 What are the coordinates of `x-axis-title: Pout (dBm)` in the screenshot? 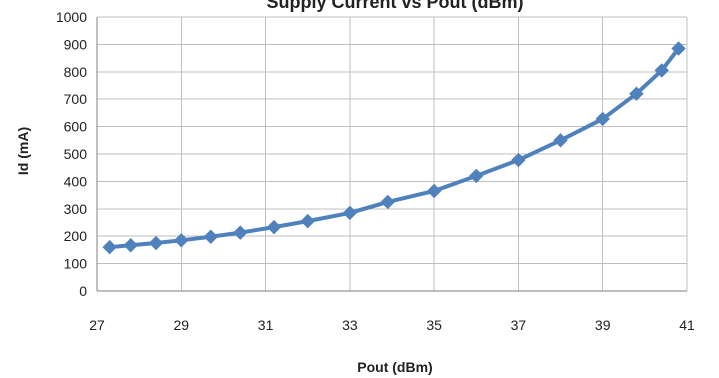 It's located at (394, 367).